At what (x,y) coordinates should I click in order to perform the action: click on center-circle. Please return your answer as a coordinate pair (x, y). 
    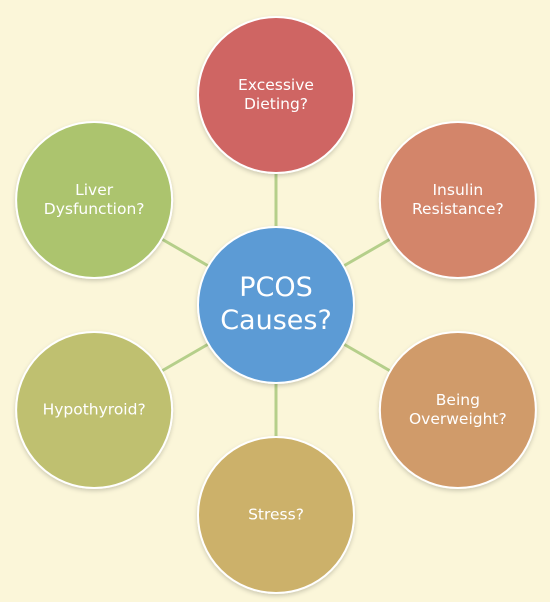
    Looking at the image, I should click on (276, 305).